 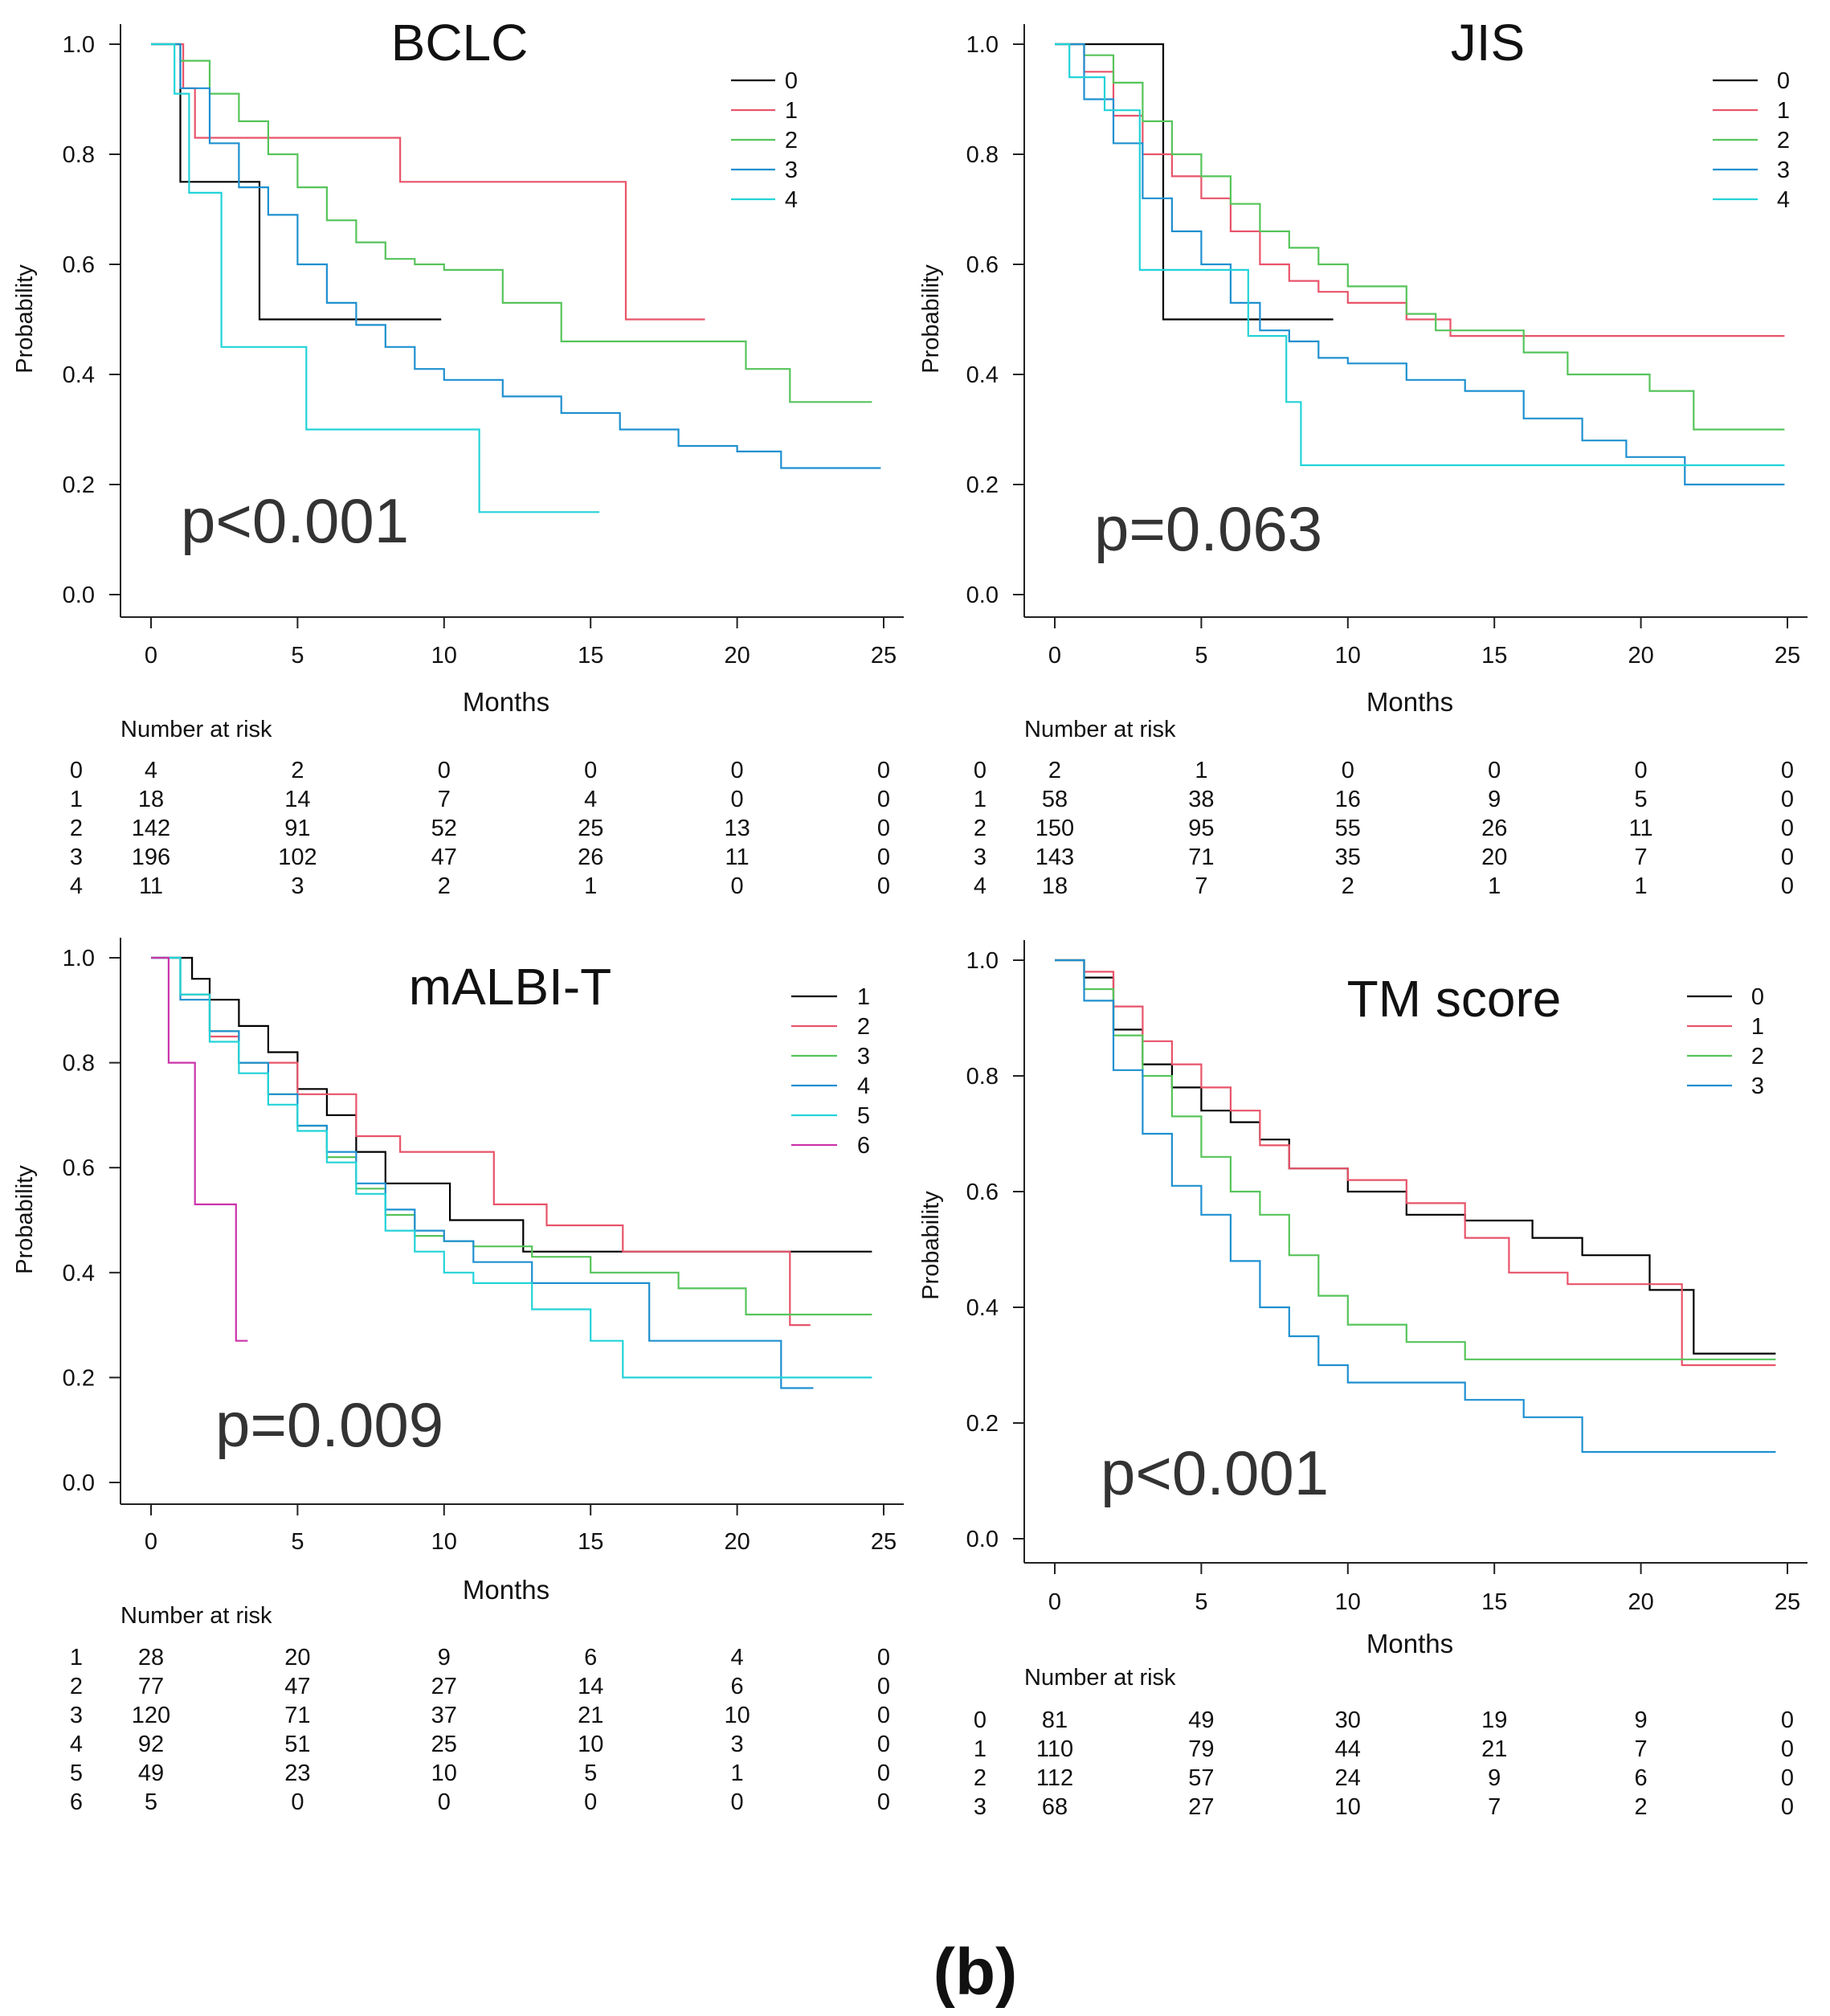 What do you see at coordinates (1055, 1720) in the screenshot?
I see `risk-count: 81` at bounding box center [1055, 1720].